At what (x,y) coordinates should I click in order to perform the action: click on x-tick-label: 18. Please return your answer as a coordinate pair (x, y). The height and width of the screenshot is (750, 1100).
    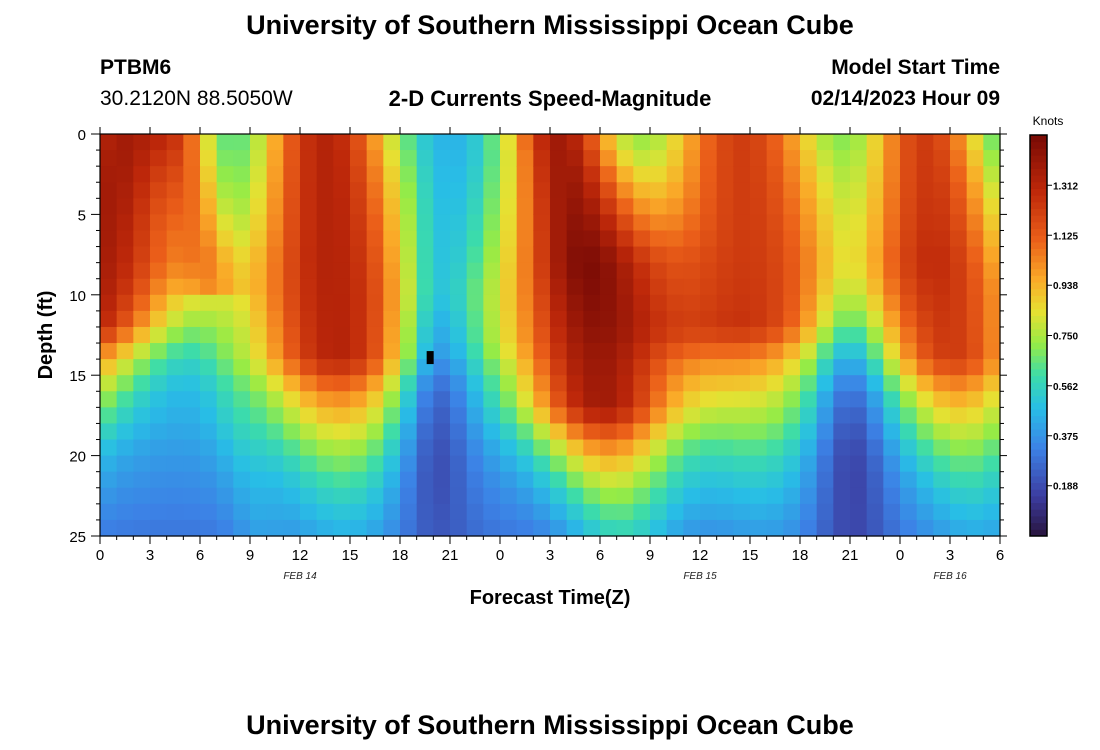
    Looking at the image, I should click on (800, 555).